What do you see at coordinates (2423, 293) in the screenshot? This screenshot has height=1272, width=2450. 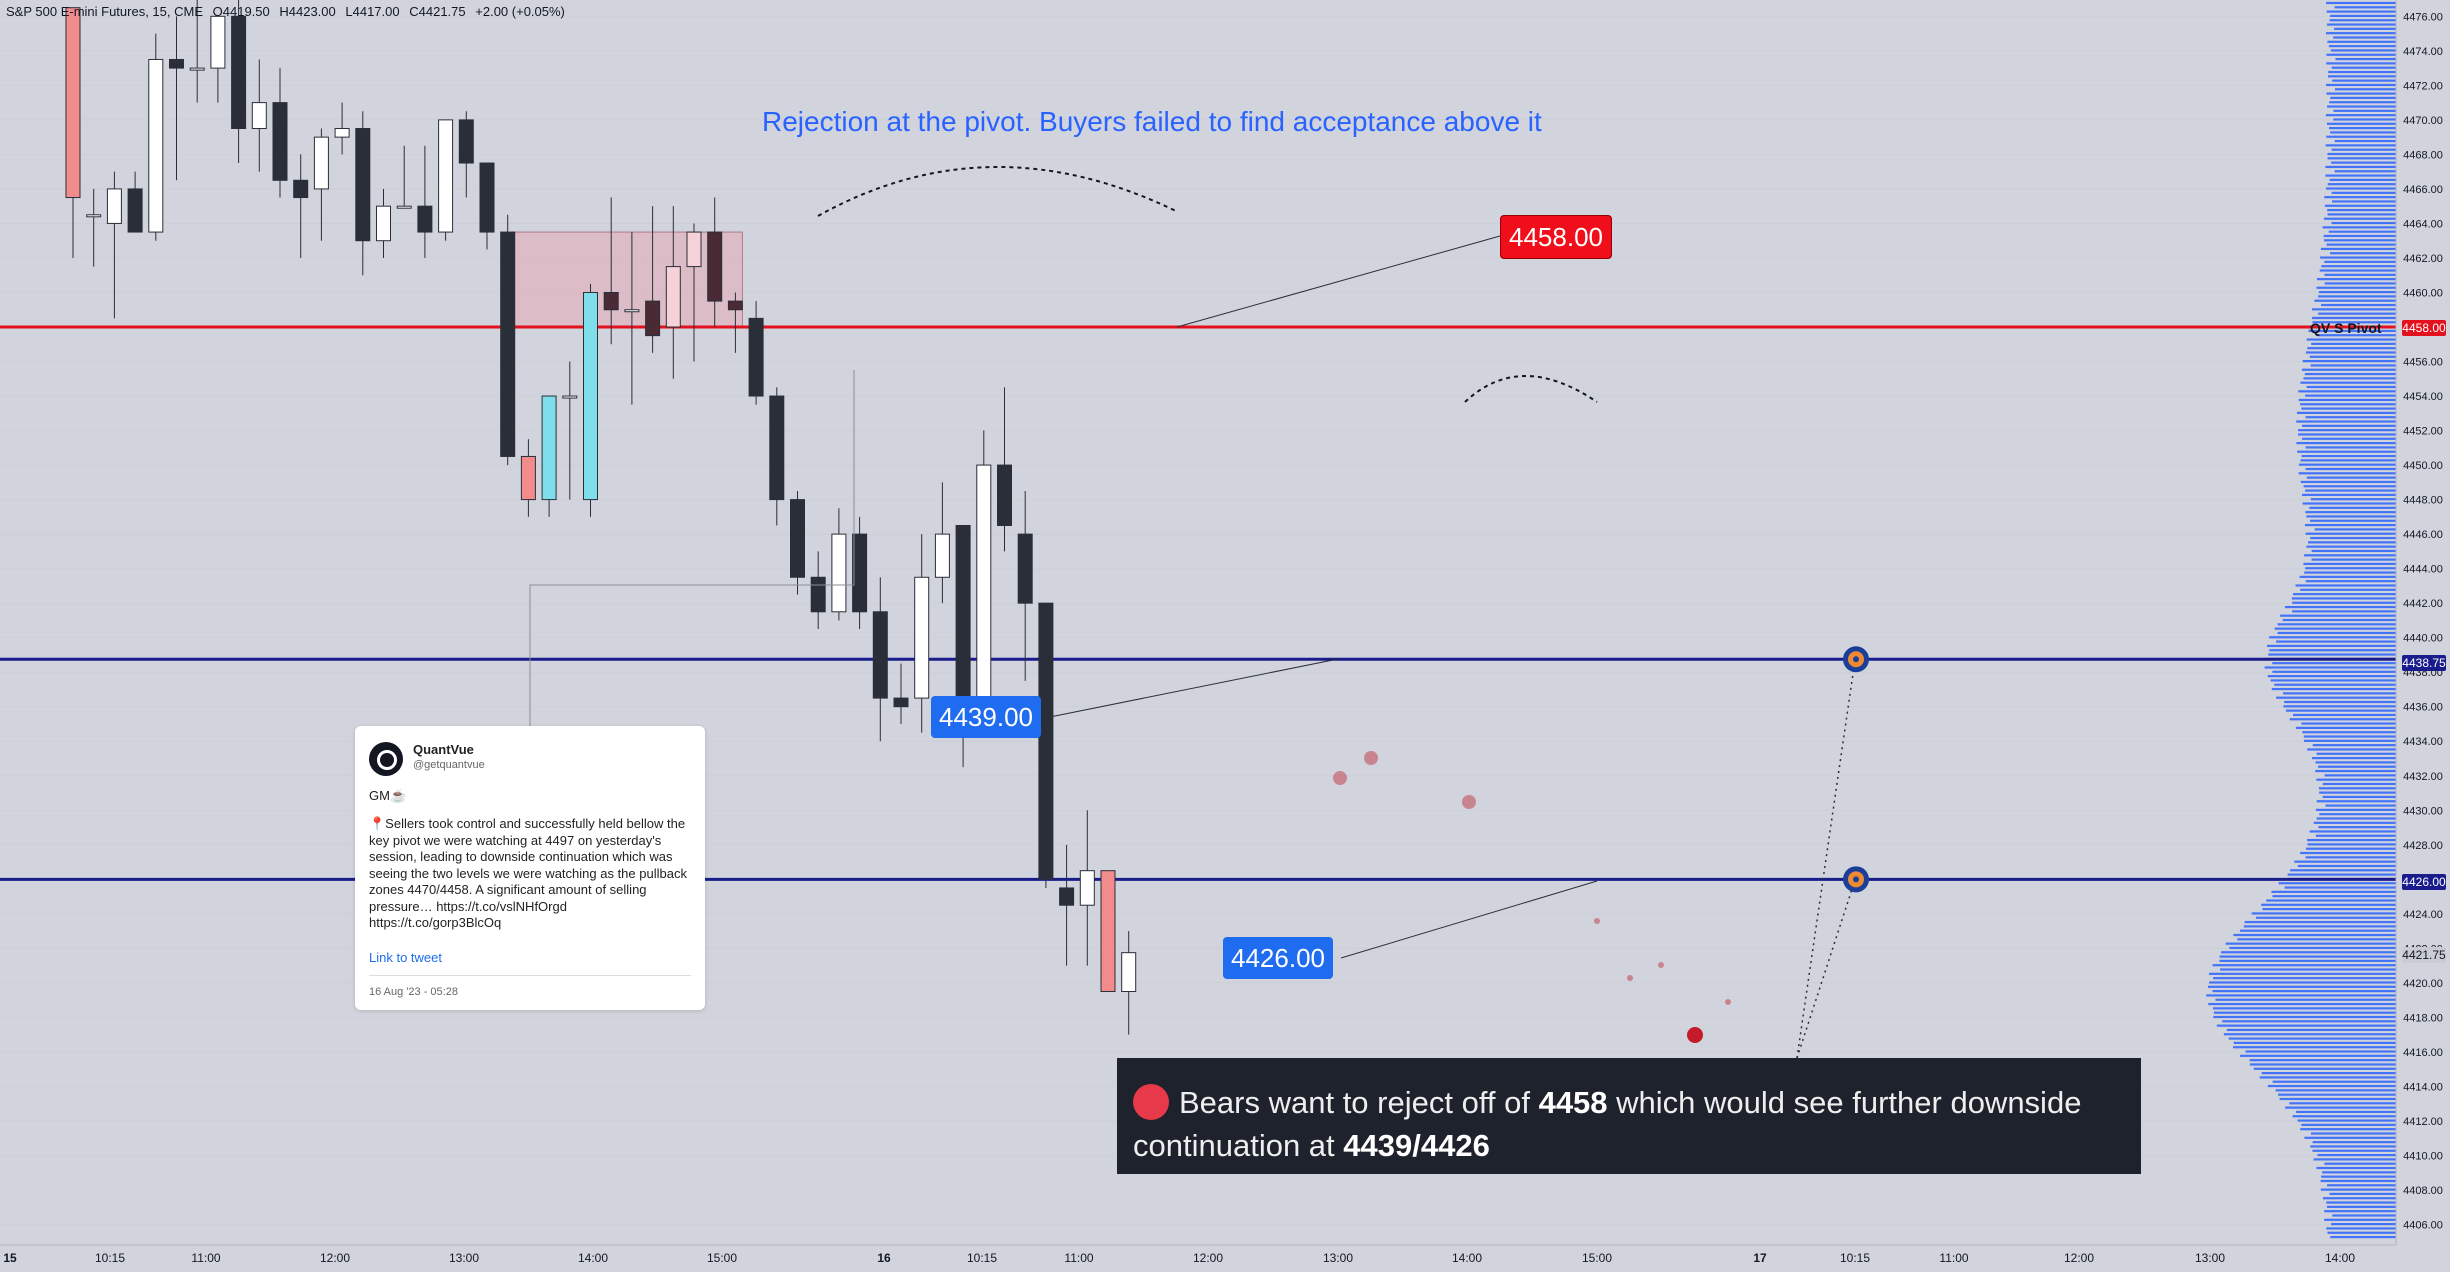 I see `price-tick-label: 4460.00` at bounding box center [2423, 293].